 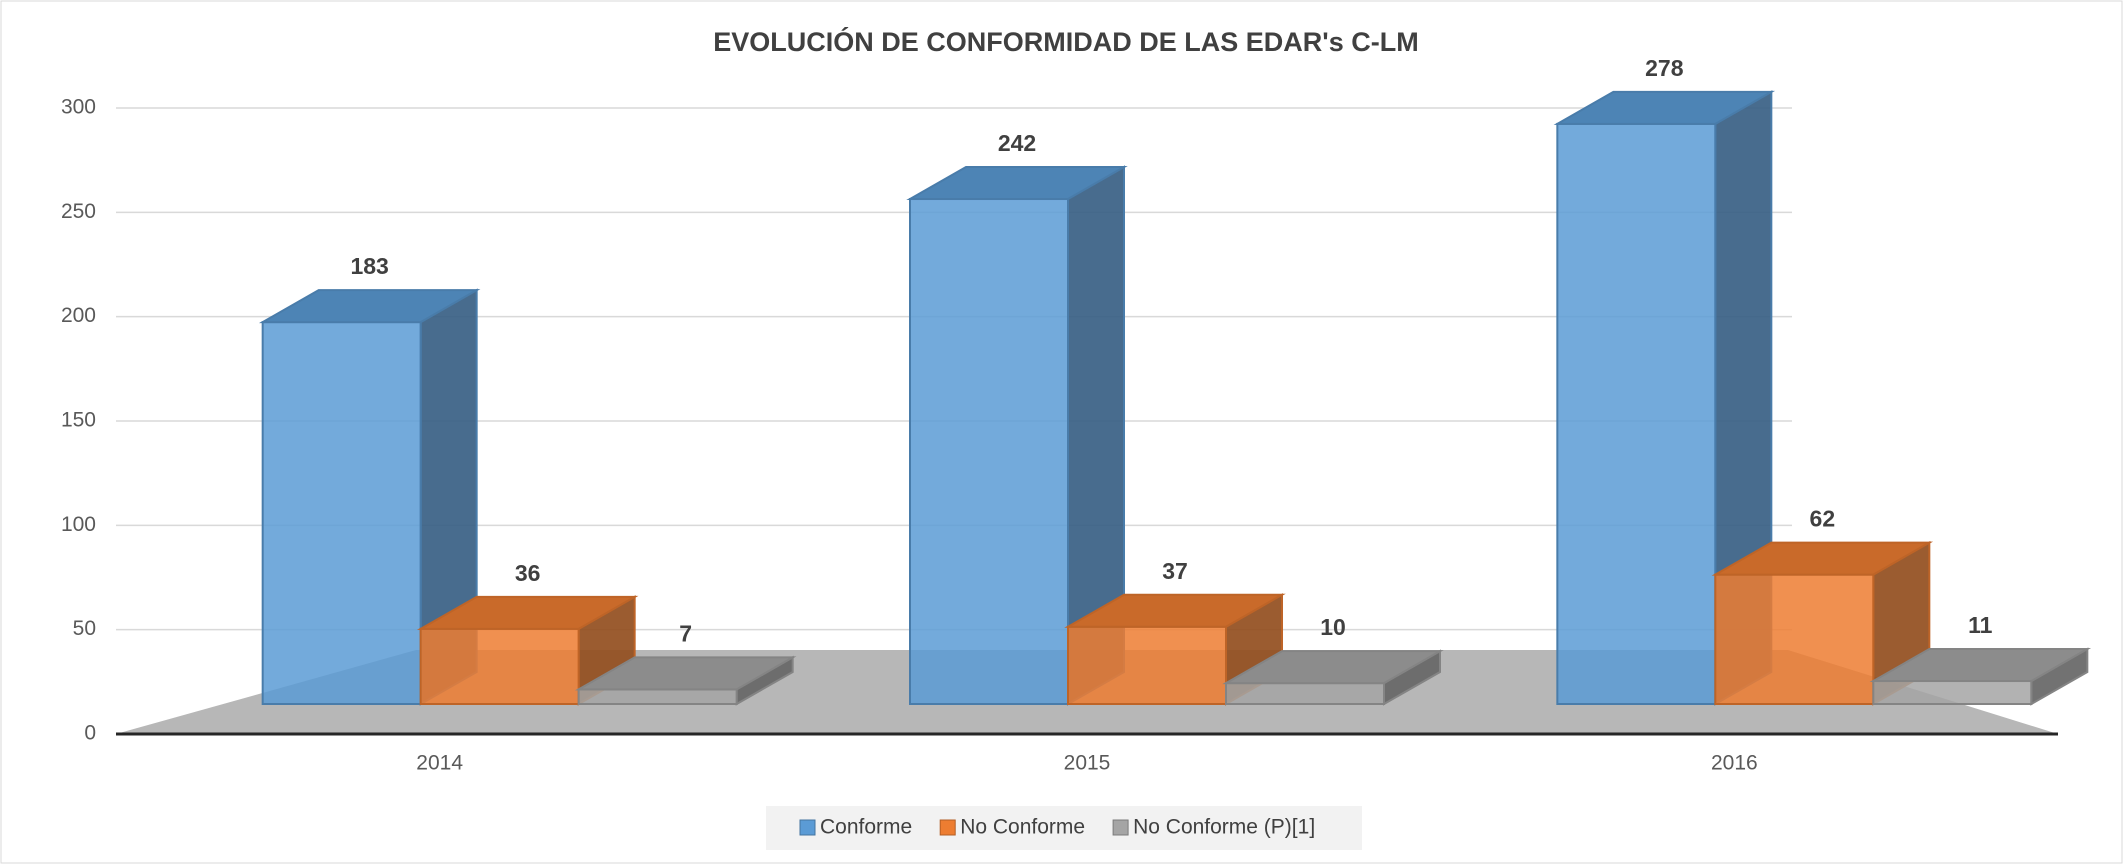 I want to click on value-label: 37, so click(x=1175, y=571).